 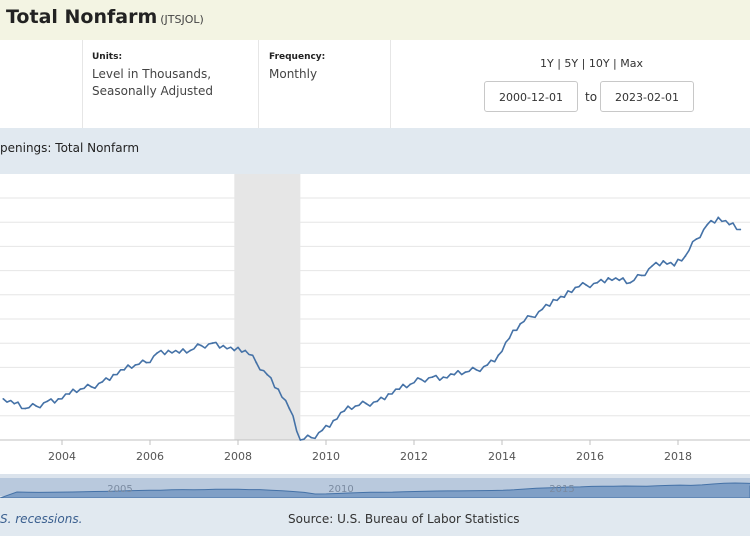 What do you see at coordinates (391, 84) in the screenshot?
I see `range-divider` at bounding box center [391, 84].